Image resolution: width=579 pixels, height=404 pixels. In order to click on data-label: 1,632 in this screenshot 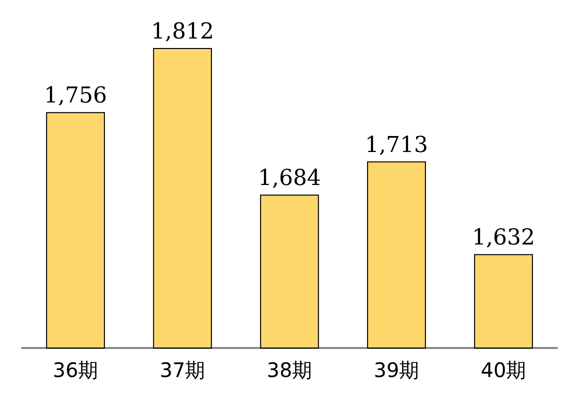, I will do `click(503, 238)`.